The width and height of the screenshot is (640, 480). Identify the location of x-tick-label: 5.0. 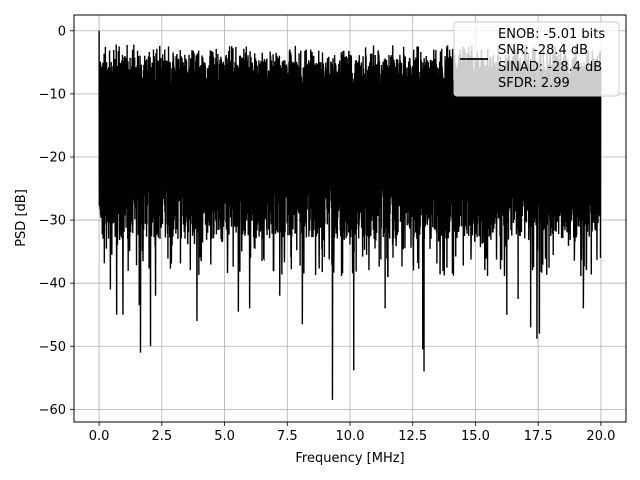
(224, 436).